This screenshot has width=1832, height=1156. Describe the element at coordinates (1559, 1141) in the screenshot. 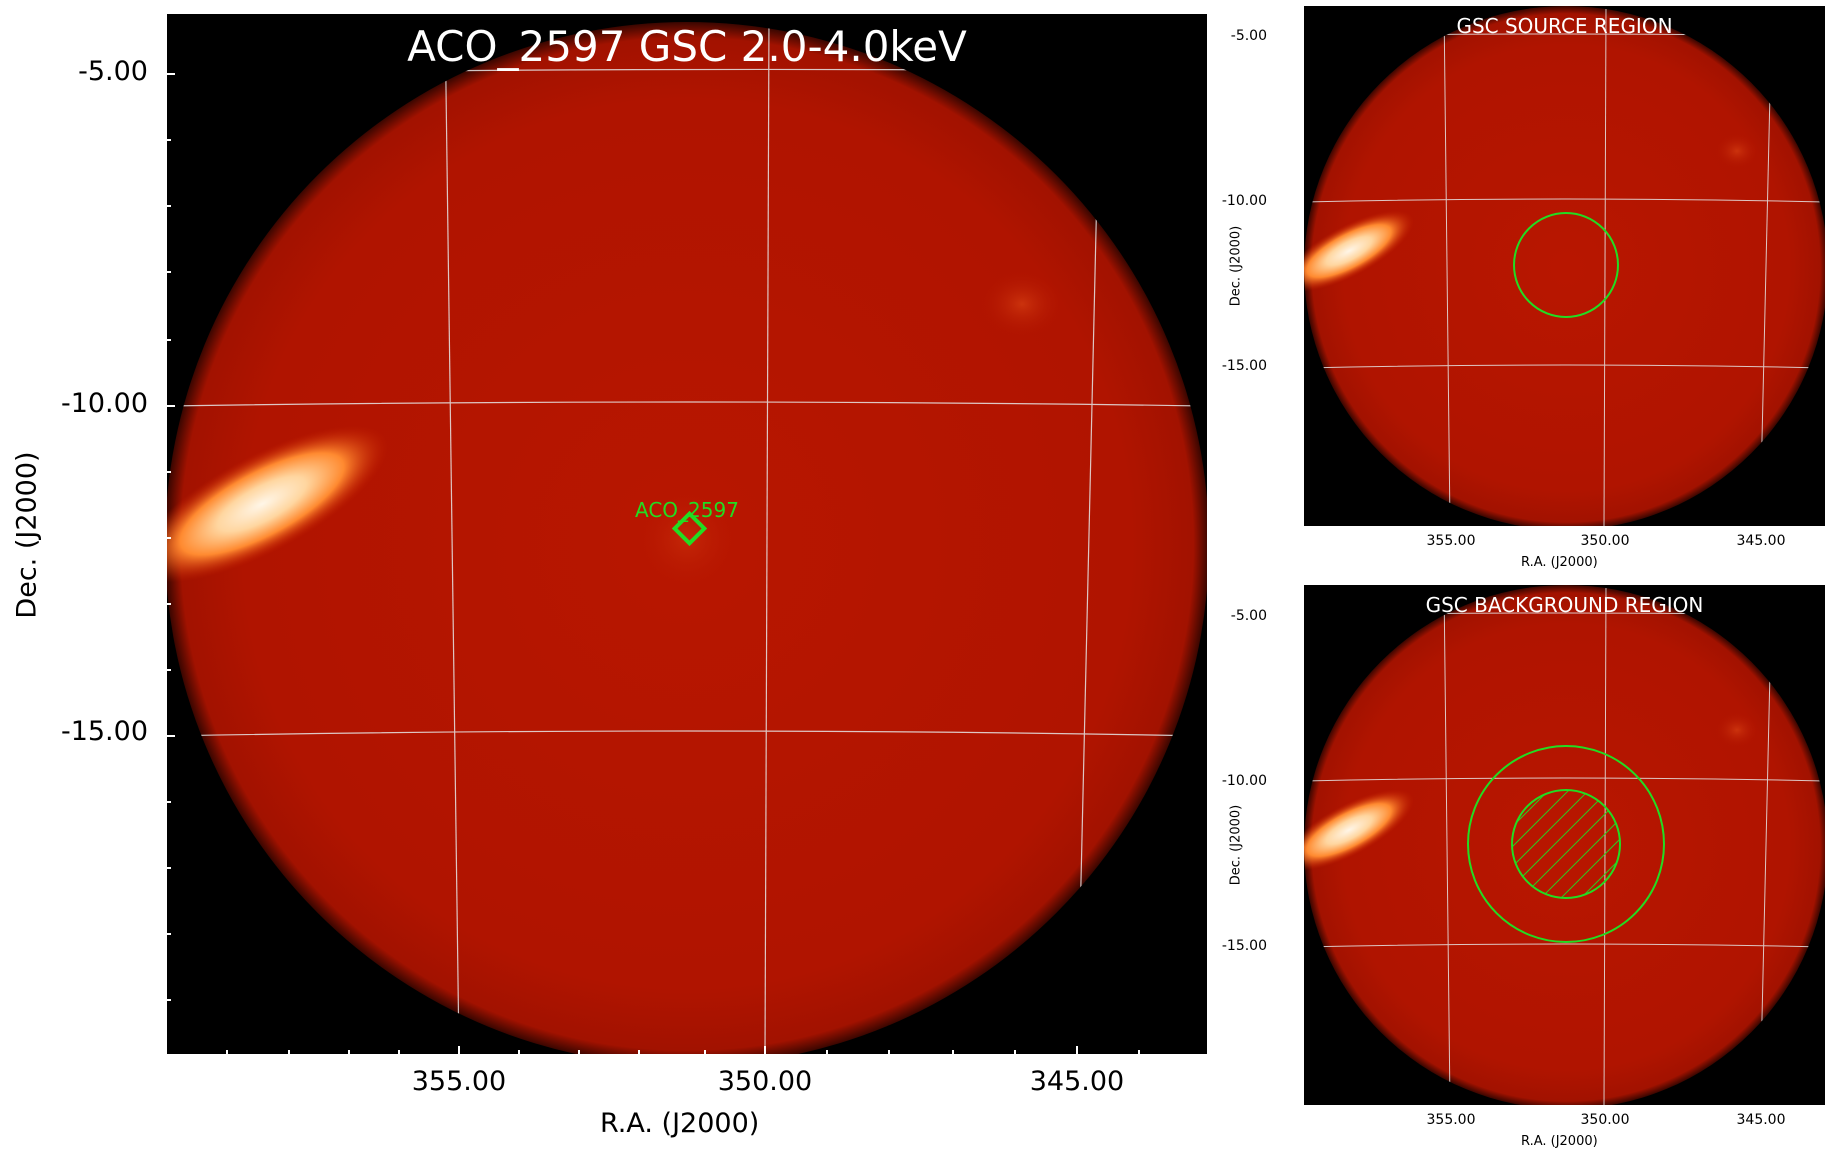

I see `background-xlabel: R.A. (J2000)` at that location.